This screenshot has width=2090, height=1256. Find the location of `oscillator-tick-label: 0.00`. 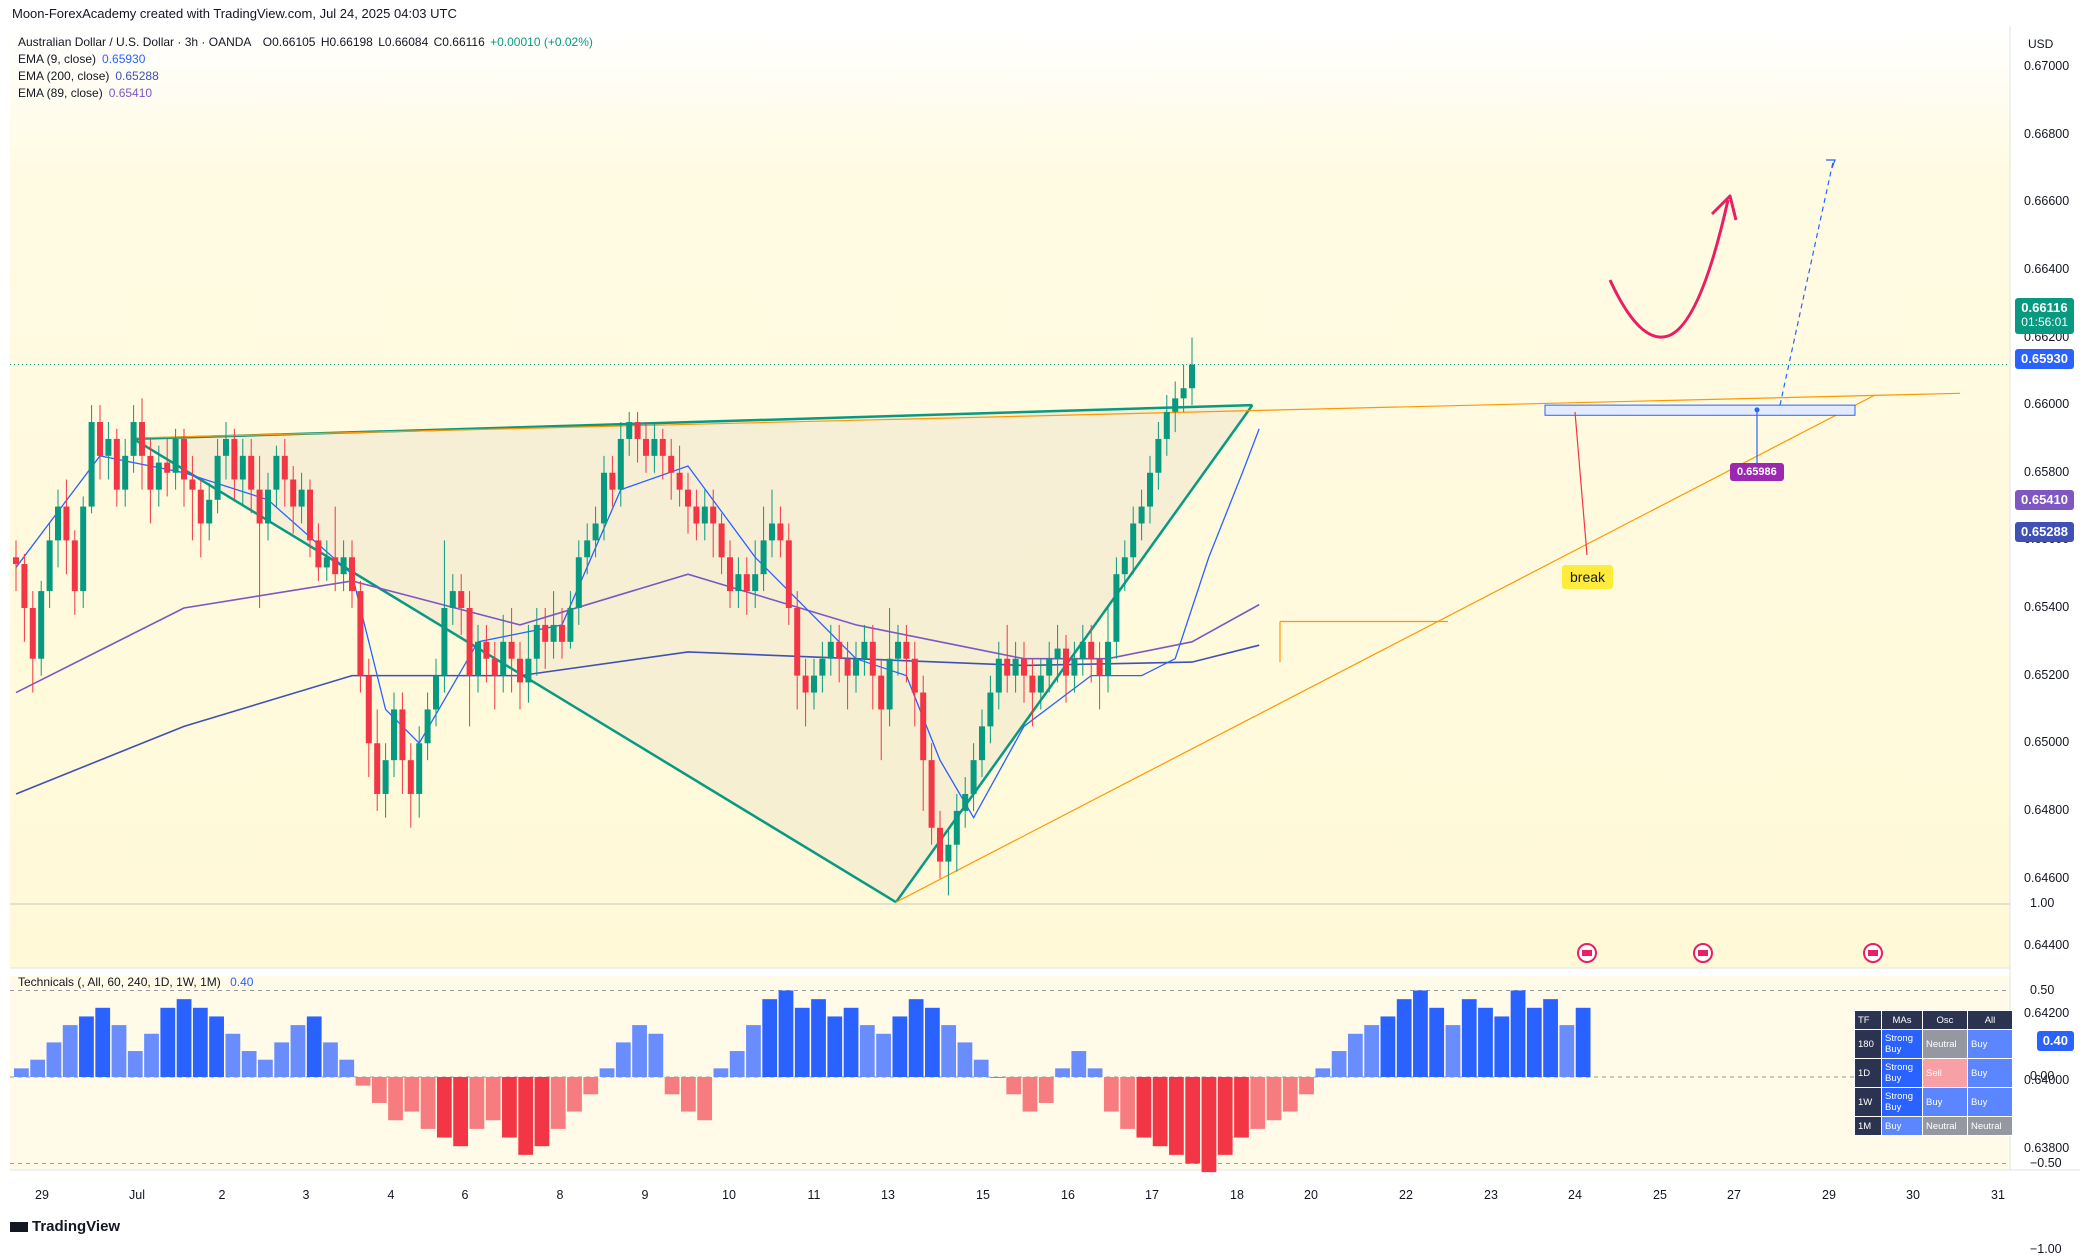

oscillator-tick-label: 0.00 is located at coordinates (2042, 1076).